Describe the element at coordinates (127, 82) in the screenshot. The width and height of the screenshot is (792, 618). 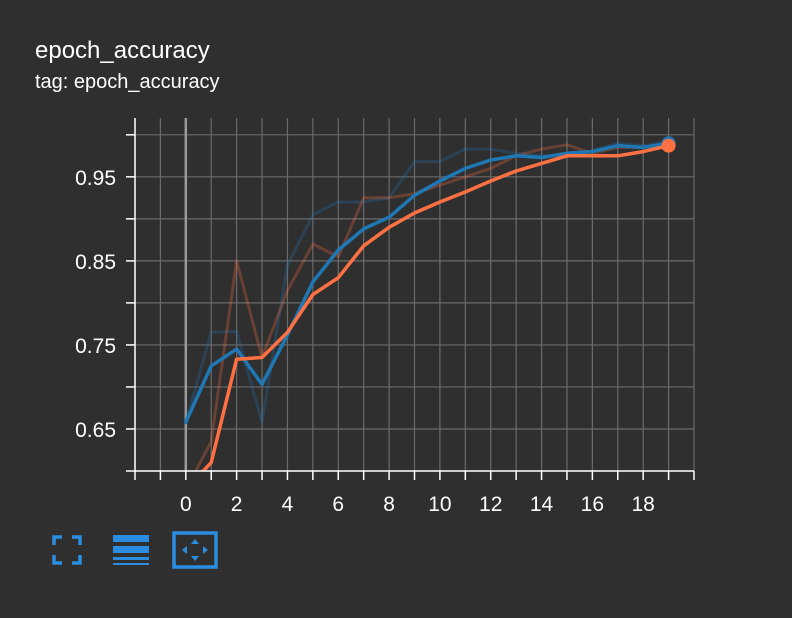
I see `chart-tag: tag: epoch_accuracy` at that location.